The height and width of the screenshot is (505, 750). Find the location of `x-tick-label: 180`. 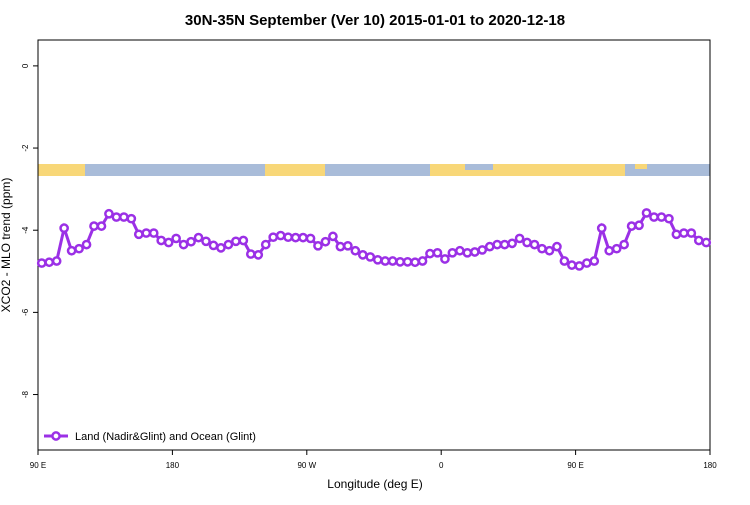

x-tick-label: 180 is located at coordinates (173, 465).